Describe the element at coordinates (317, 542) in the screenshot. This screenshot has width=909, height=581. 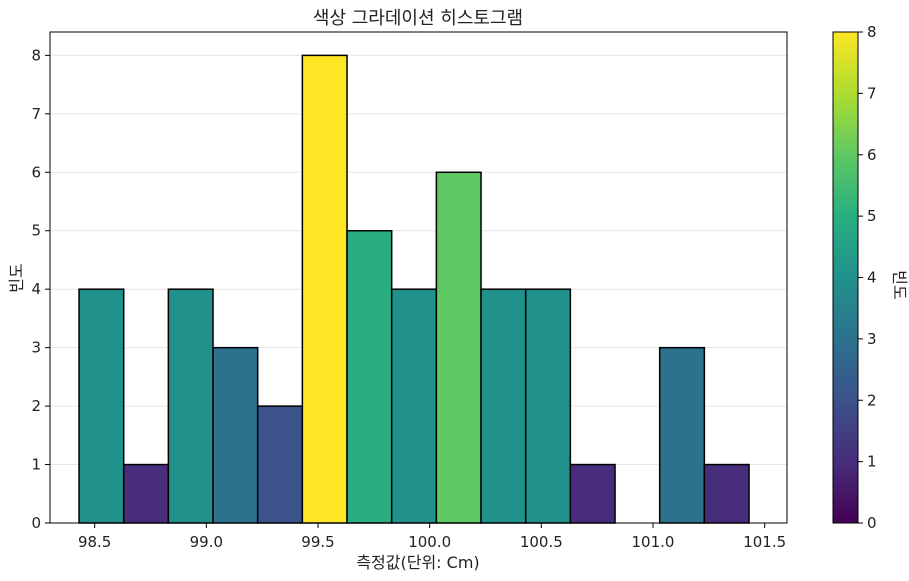
I see `x-tick-label: 99.5` at that location.